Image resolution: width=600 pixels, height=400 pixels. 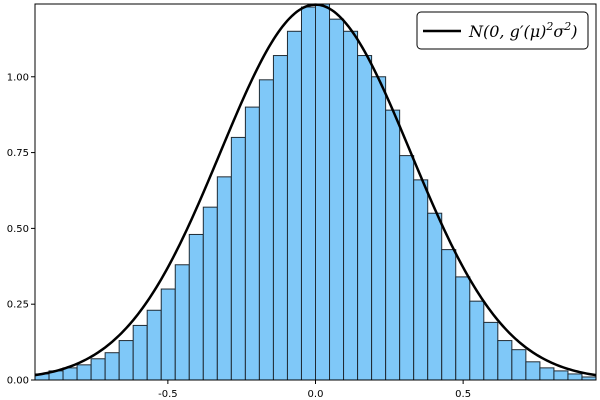 I want to click on y-tick-label: 0.50, so click(x=18, y=229).